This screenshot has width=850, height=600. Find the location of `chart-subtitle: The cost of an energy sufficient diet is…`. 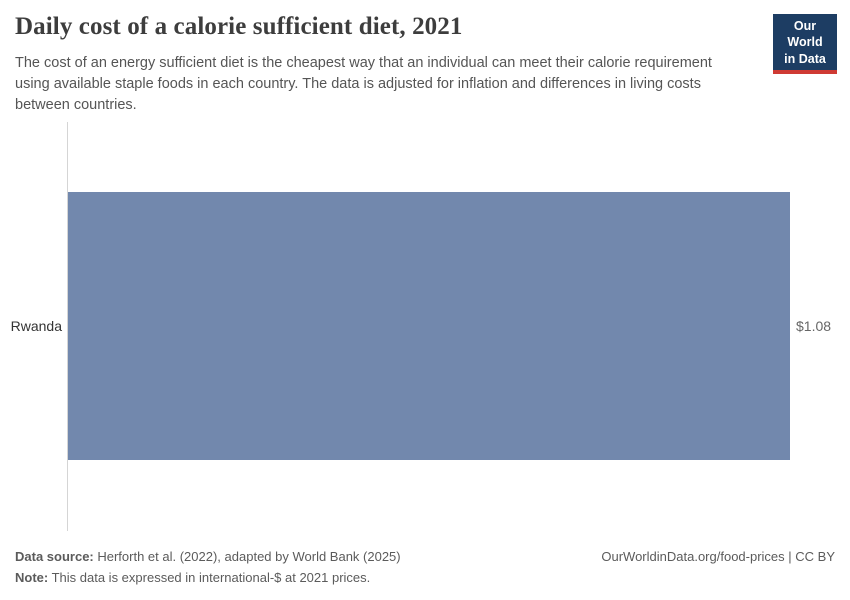

chart-subtitle: The cost of an energy sufficient diet is… is located at coordinates (363, 84).